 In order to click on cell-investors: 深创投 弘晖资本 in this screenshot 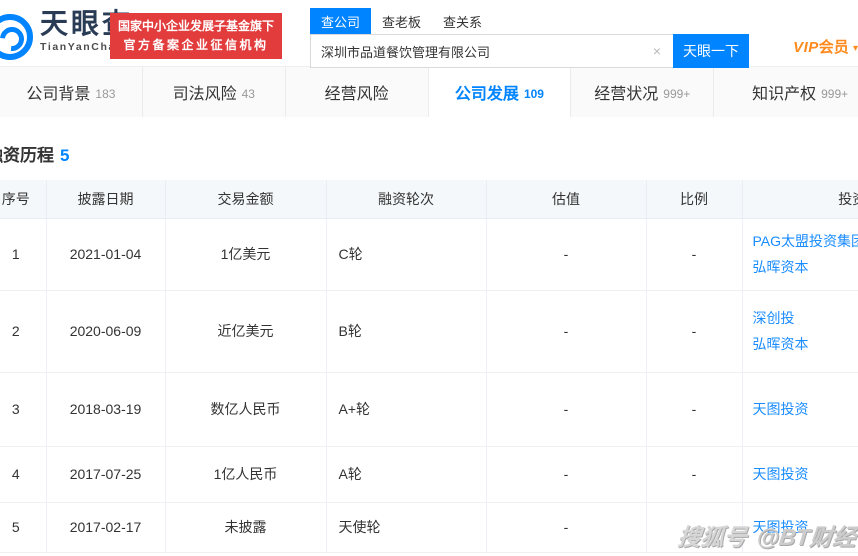, I will do `click(800, 331)`.